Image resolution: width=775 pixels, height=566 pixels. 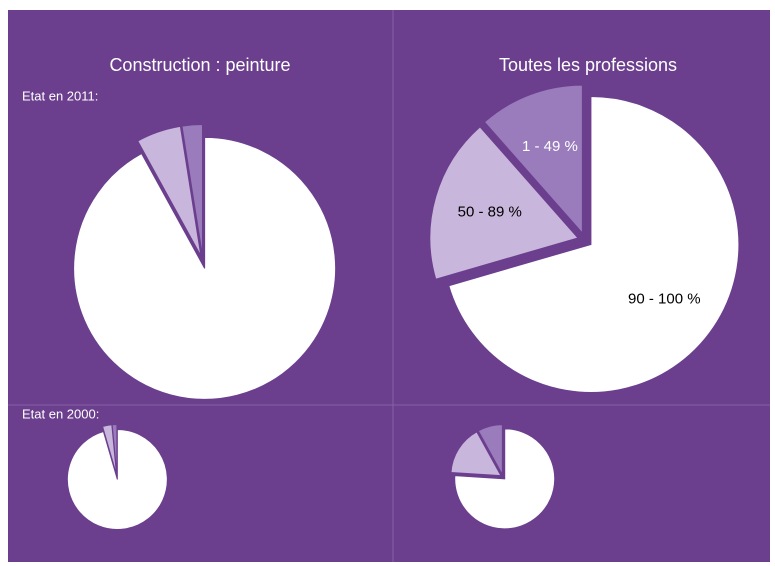 I want to click on chart-title: Toutes les professions, so click(x=588, y=65).